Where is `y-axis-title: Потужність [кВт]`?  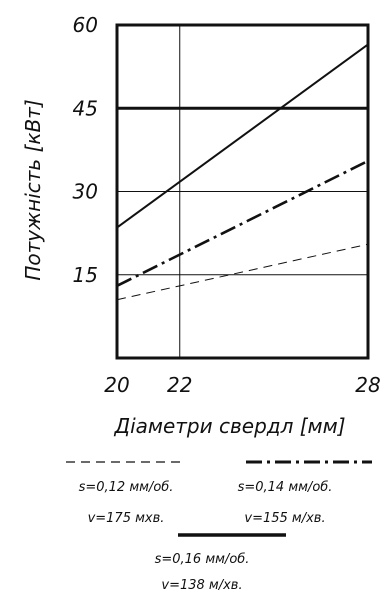 y-axis-title: Потужність [кВт] is located at coordinates (33, 189).